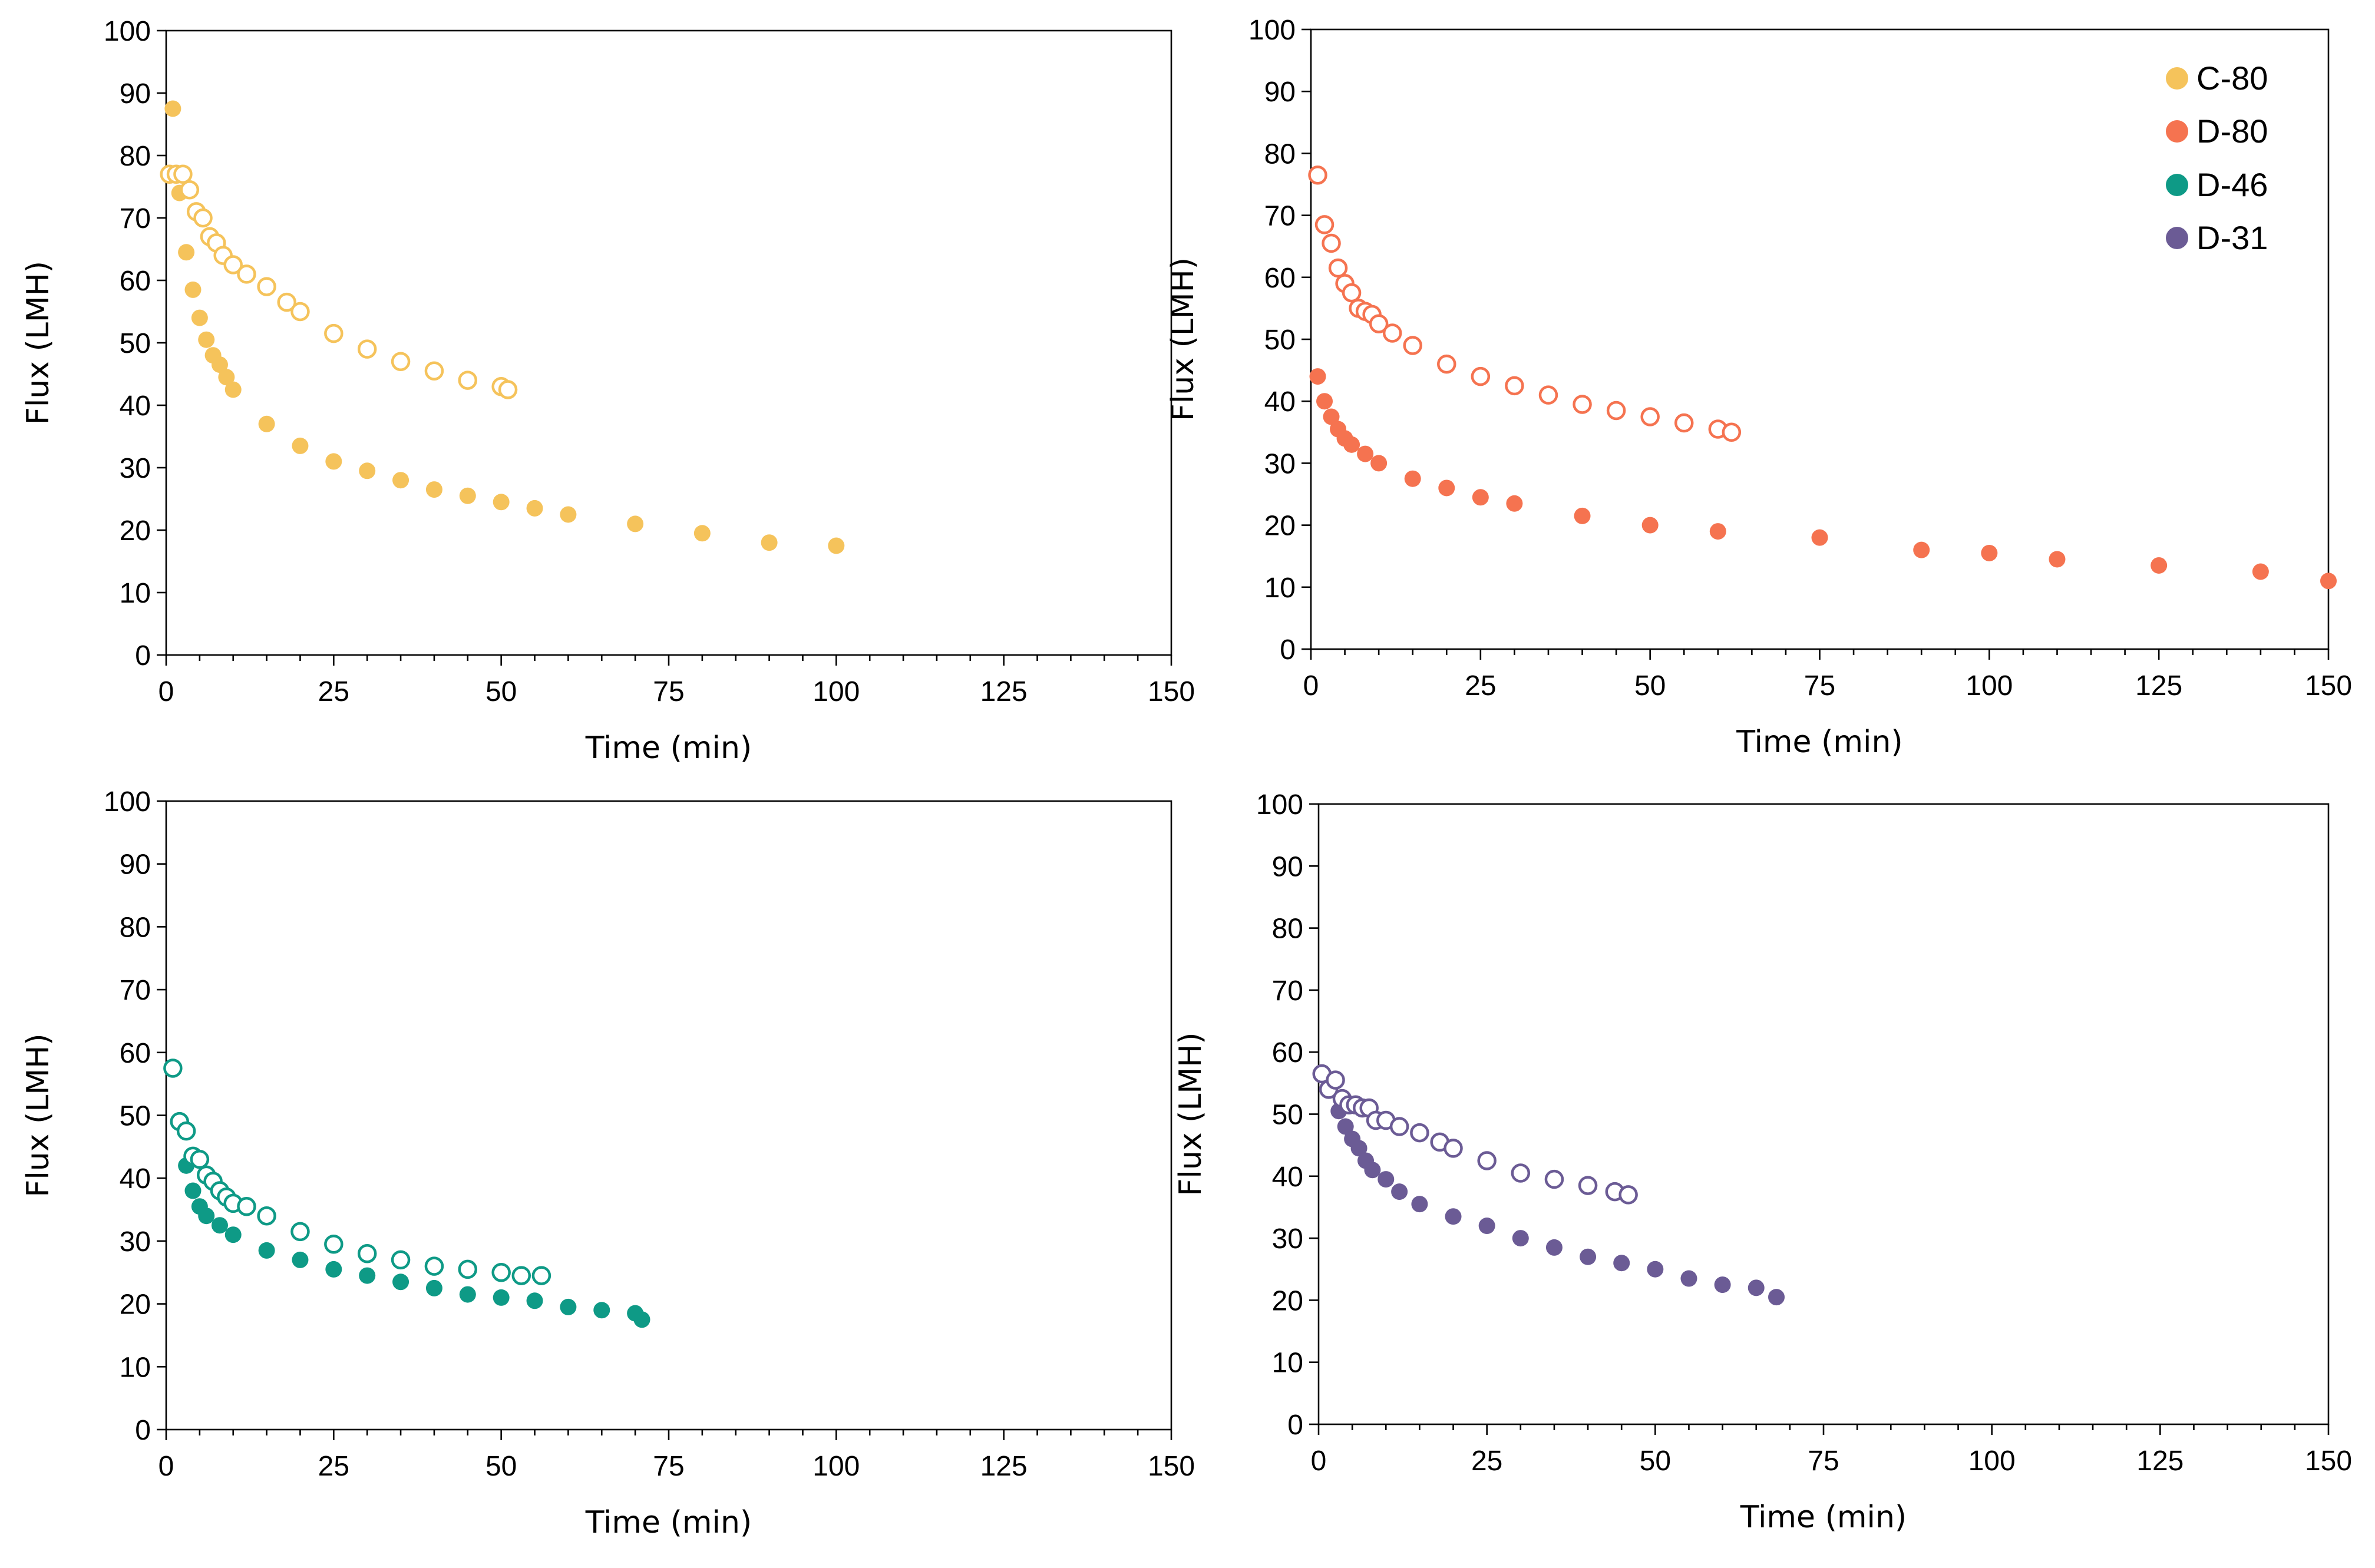  Describe the element at coordinates (1819, 686) in the screenshot. I see `x-tick-label: 75` at that location.